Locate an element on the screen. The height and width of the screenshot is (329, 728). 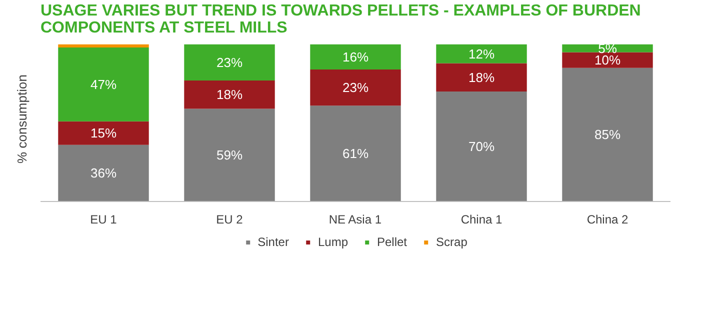
legend-label: Lump is located at coordinates (333, 242).